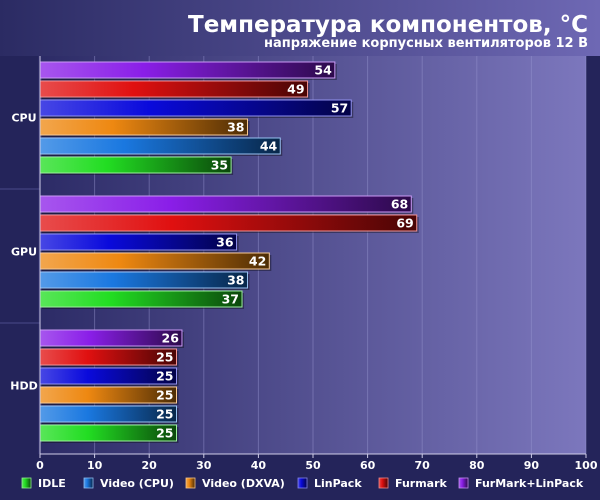 This screenshot has height=500, width=600. I want to click on bar-value-label: 44, so click(269, 146).